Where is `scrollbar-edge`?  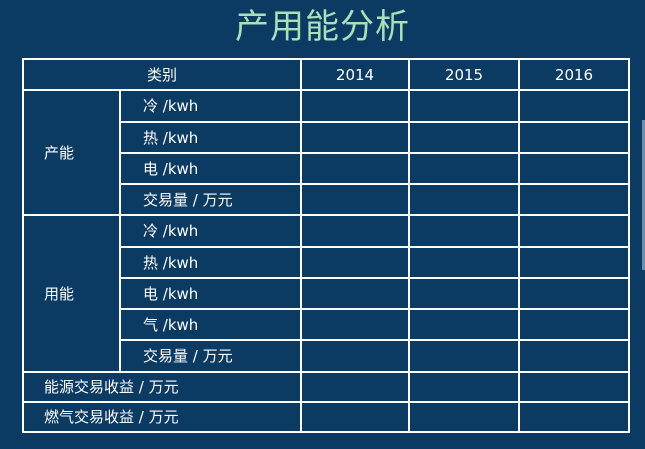
scrollbar-edge is located at coordinates (643, 195).